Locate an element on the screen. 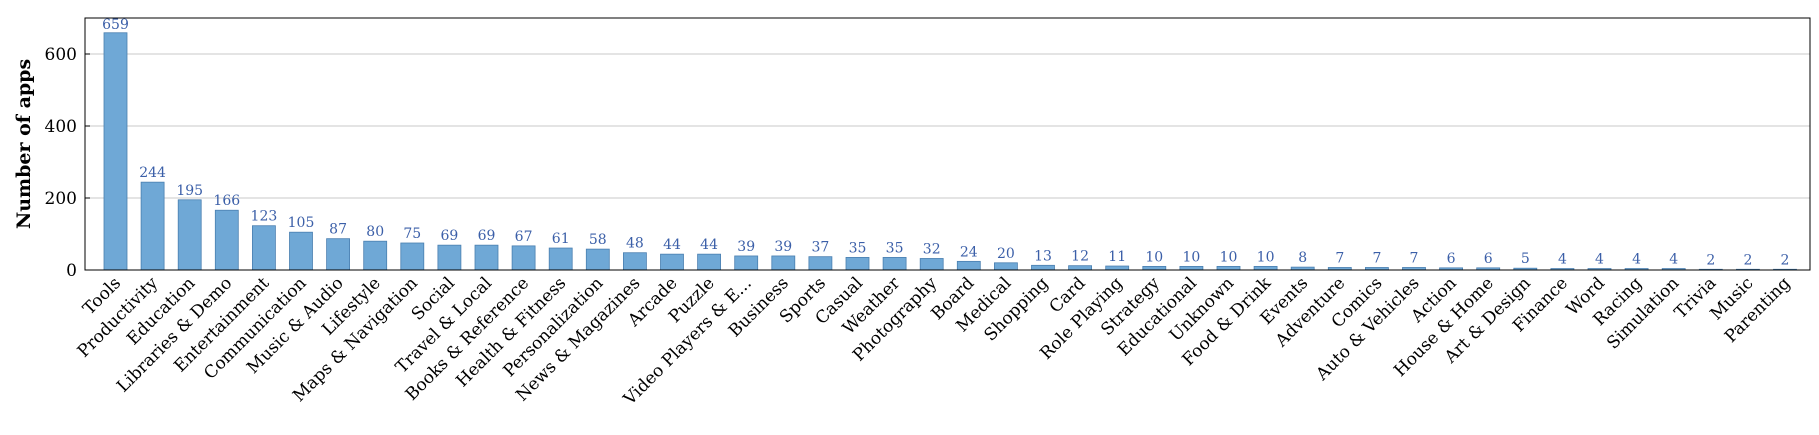  value-label: 11 is located at coordinates (1117, 257).